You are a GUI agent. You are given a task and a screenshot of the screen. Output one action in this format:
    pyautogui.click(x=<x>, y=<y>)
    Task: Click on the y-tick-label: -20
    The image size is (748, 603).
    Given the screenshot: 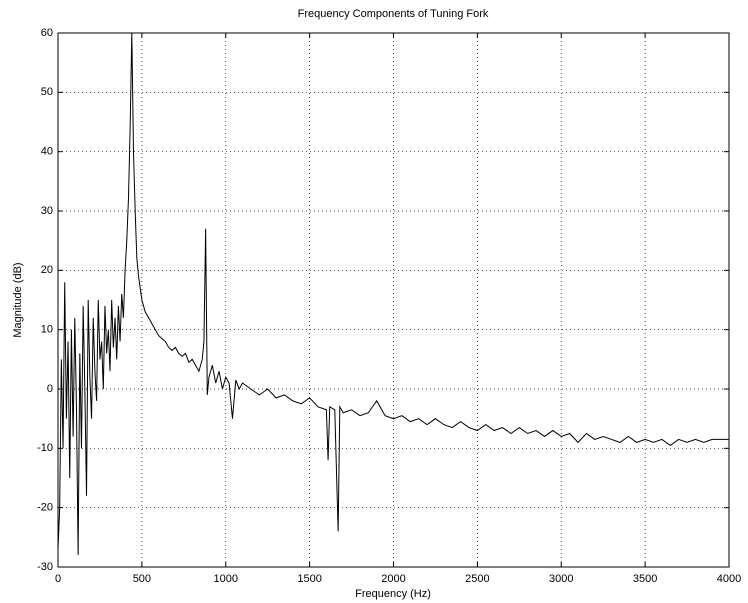 What is the action you would take?
    pyautogui.click(x=45, y=508)
    